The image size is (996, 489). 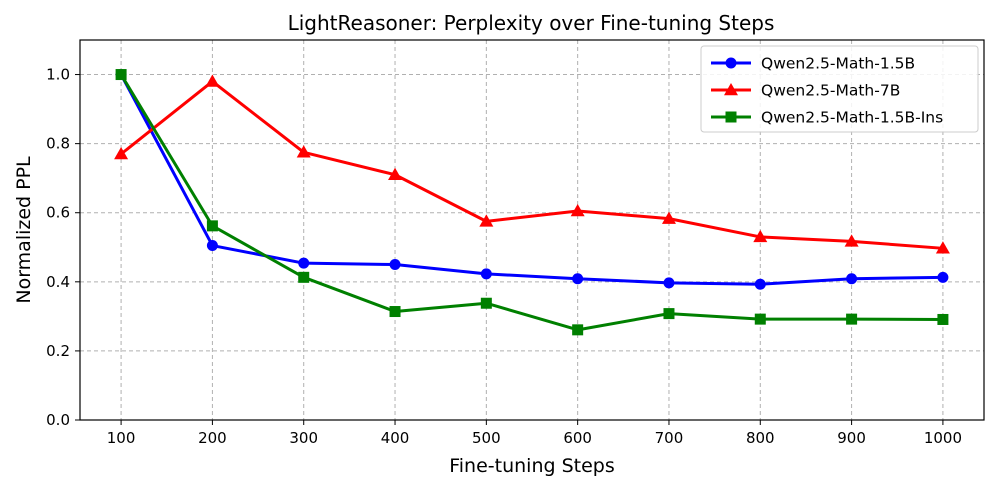 What do you see at coordinates (58, 420) in the screenshot?
I see `y-tick-label: 0.0` at bounding box center [58, 420].